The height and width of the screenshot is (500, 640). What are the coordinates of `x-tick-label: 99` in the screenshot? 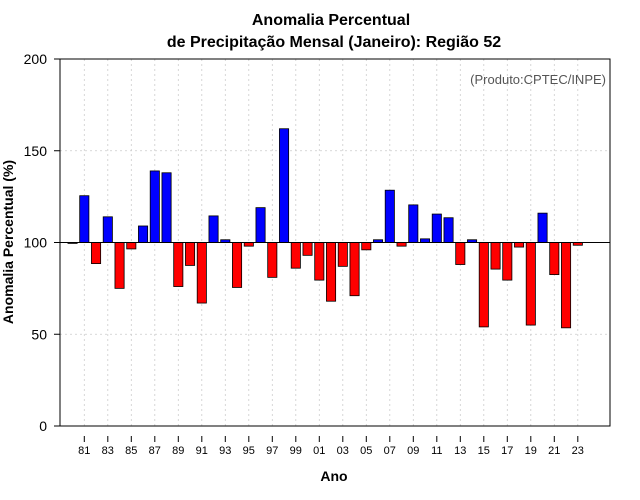 It's located at (296, 451).